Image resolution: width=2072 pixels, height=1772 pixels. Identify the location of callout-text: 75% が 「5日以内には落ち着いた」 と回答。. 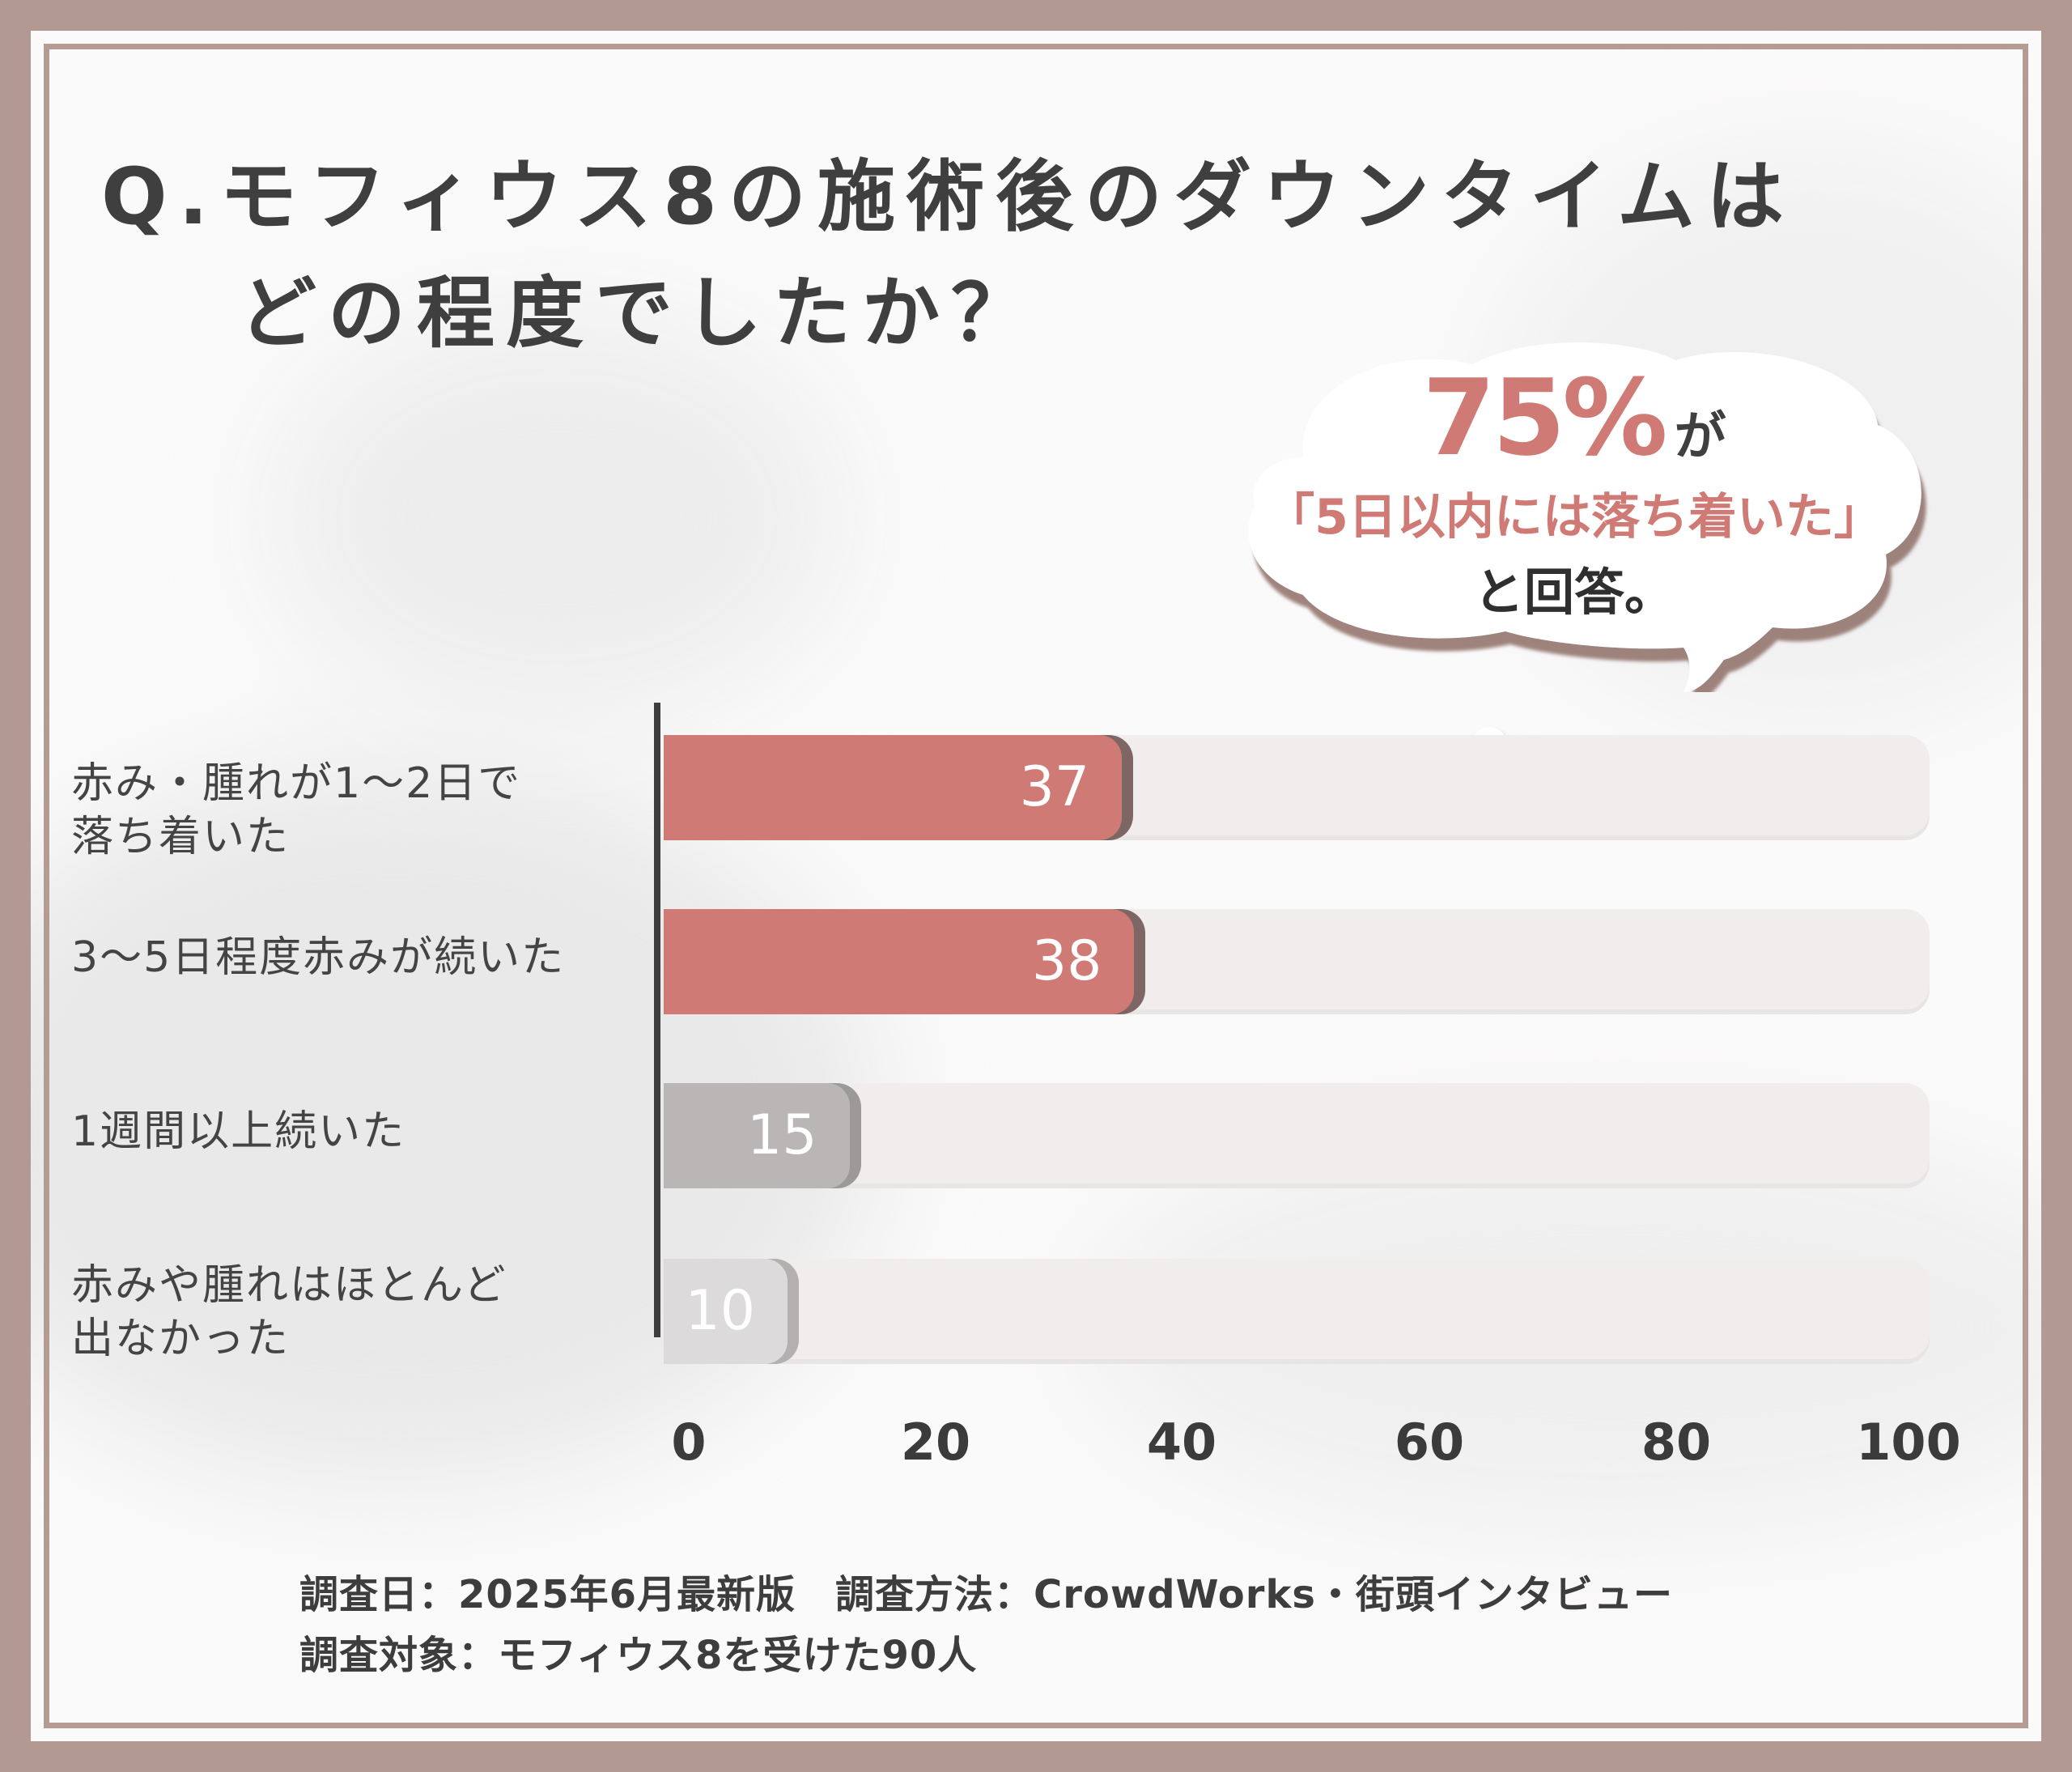
(1574, 490).